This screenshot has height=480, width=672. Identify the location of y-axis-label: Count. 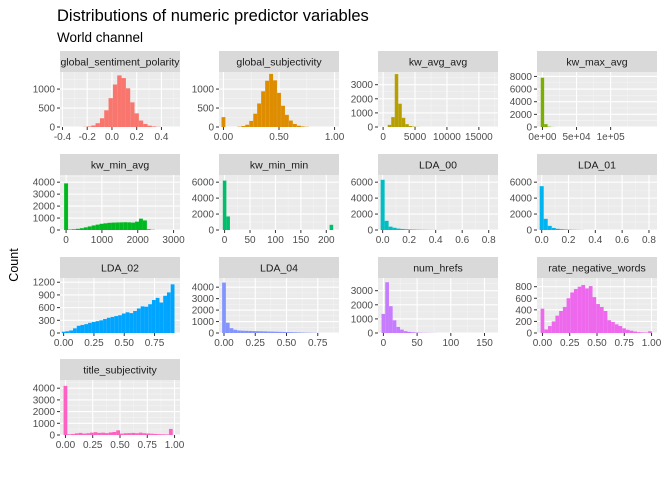
(14, 265).